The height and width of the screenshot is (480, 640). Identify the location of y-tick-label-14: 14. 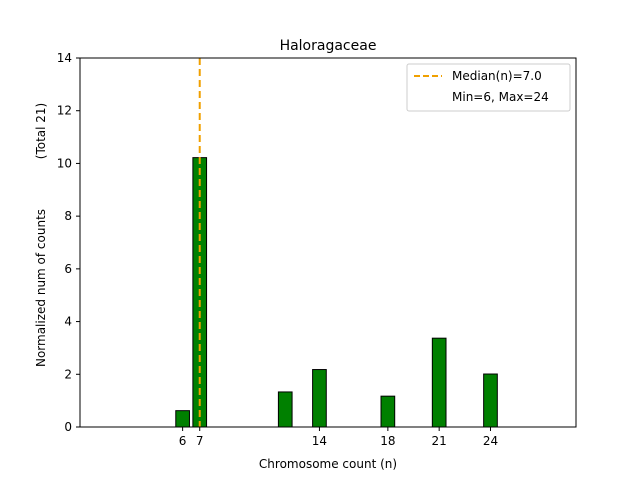
(64, 58).